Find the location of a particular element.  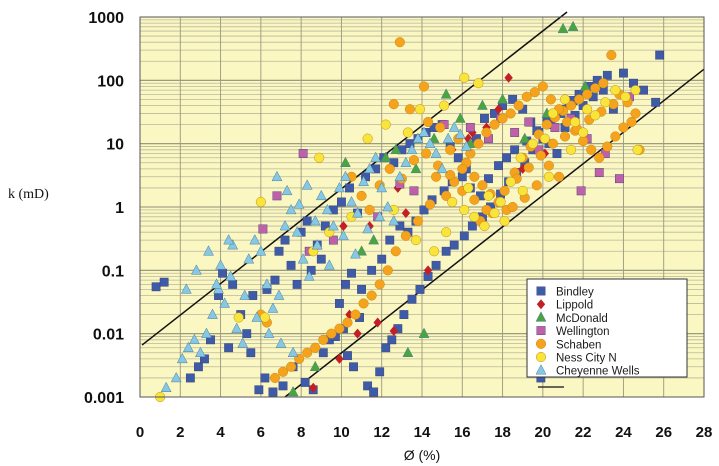

y-tick-label: 1000 is located at coordinates (106, 18).